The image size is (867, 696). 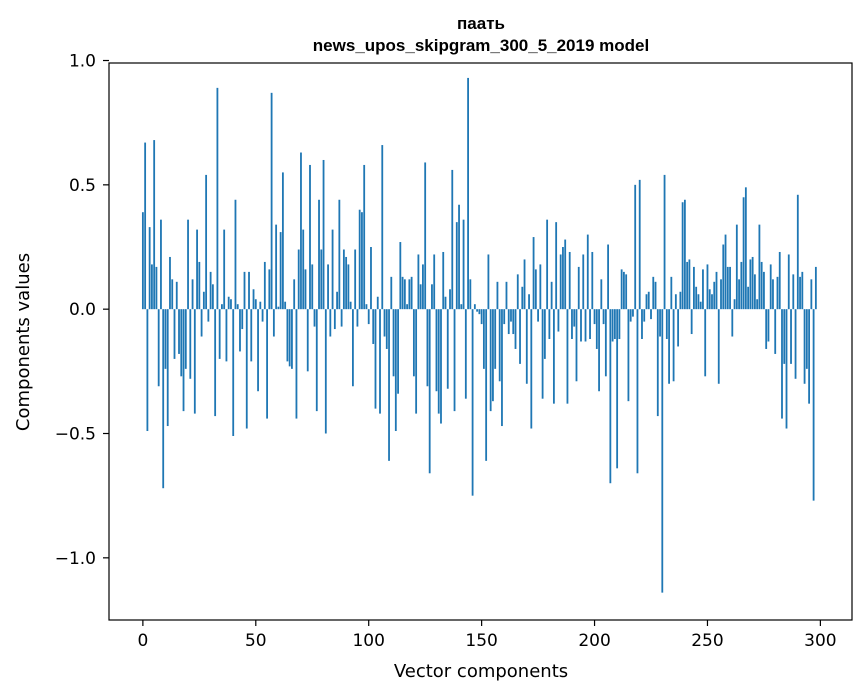 What do you see at coordinates (368, 641) in the screenshot?
I see `x-tick-label-100: 100` at bounding box center [368, 641].